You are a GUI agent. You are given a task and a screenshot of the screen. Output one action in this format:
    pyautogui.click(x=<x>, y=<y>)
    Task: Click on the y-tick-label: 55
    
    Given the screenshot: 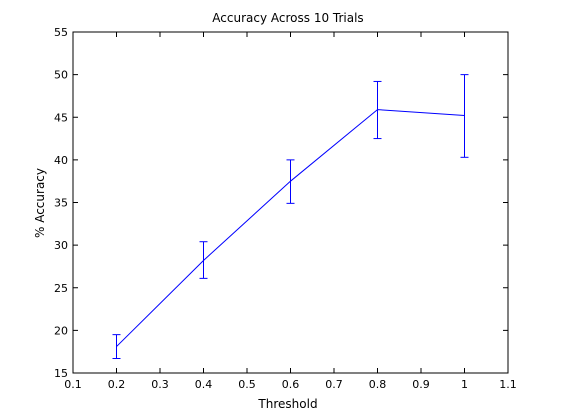 What is the action you would take?
    pyautogui.click(x=61, y=32)
    